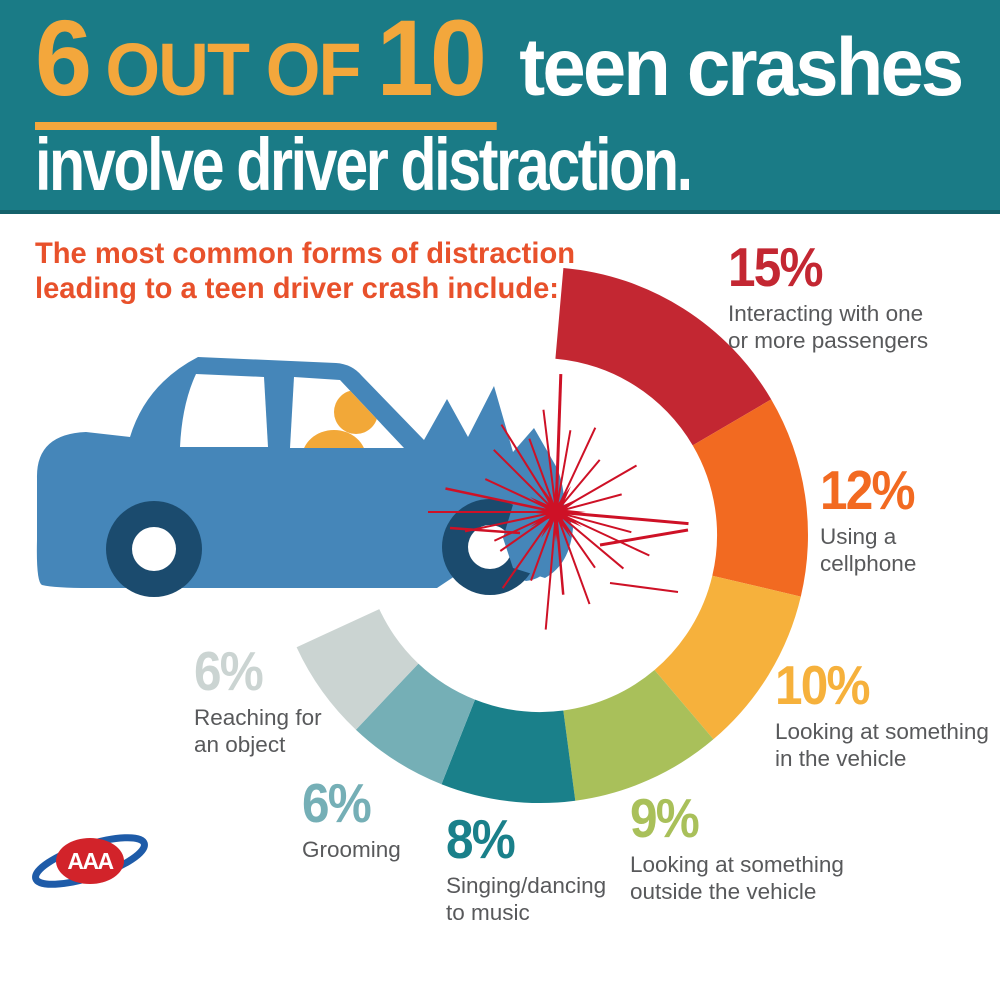  I want to click on car-rear-wheel, so click(154, 549).